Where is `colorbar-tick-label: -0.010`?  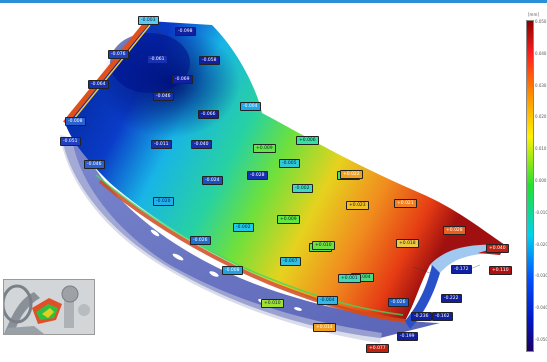
colorbar-tick-label: -0.010 is located at coordinates (541, 212).